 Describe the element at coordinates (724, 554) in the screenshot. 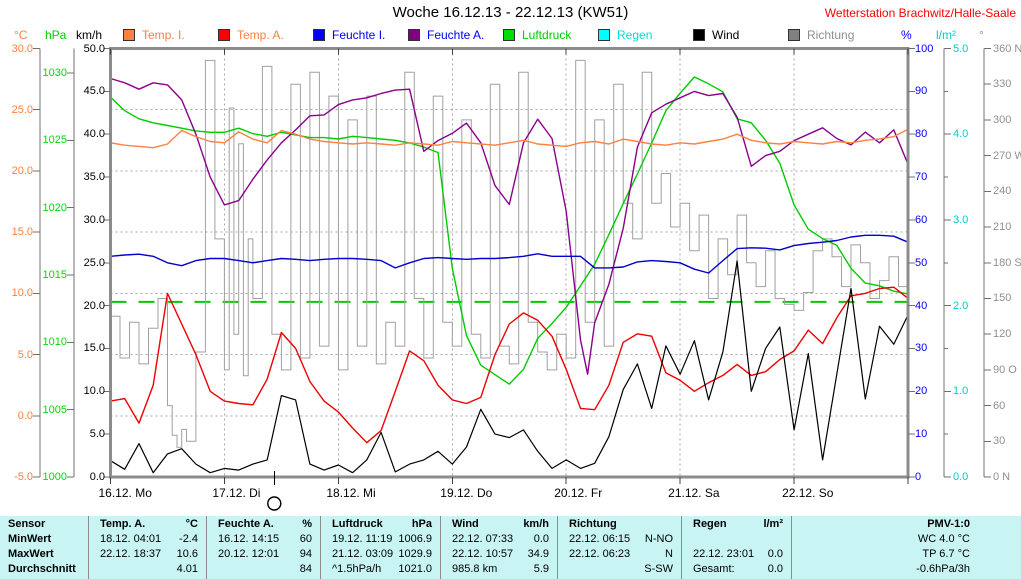

I see `table-cell-datetime: 22.12. 23:01` at that location.